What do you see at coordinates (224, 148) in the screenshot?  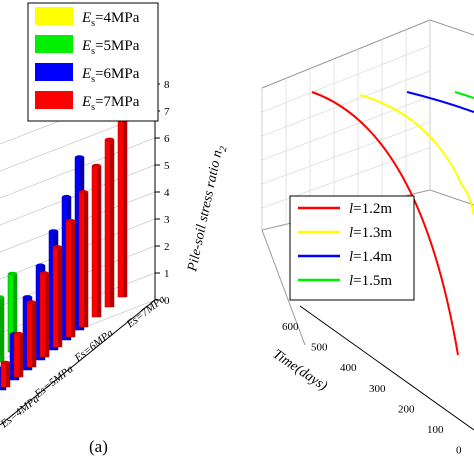 I see `z-axis-title-subscript: 2` at bounding box center [224, 148].